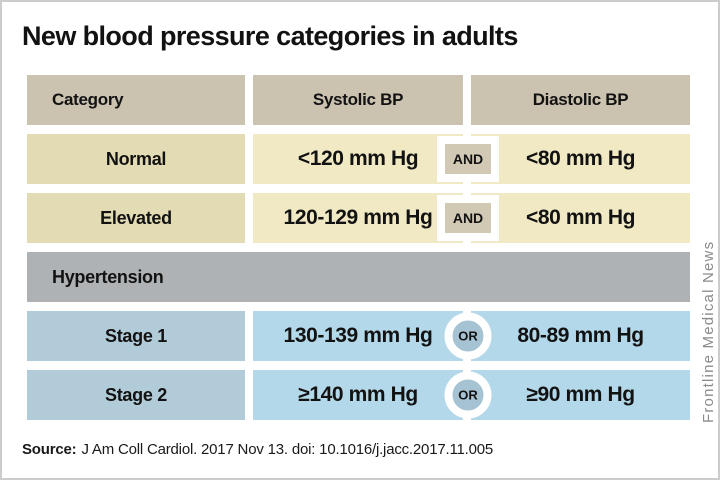 The width and height of the screenshot is (720, 480). What do you see at coordinates (136, 218) in the screenshot?
I see `category-cell: Elevated` at bounding box center [136, 218].